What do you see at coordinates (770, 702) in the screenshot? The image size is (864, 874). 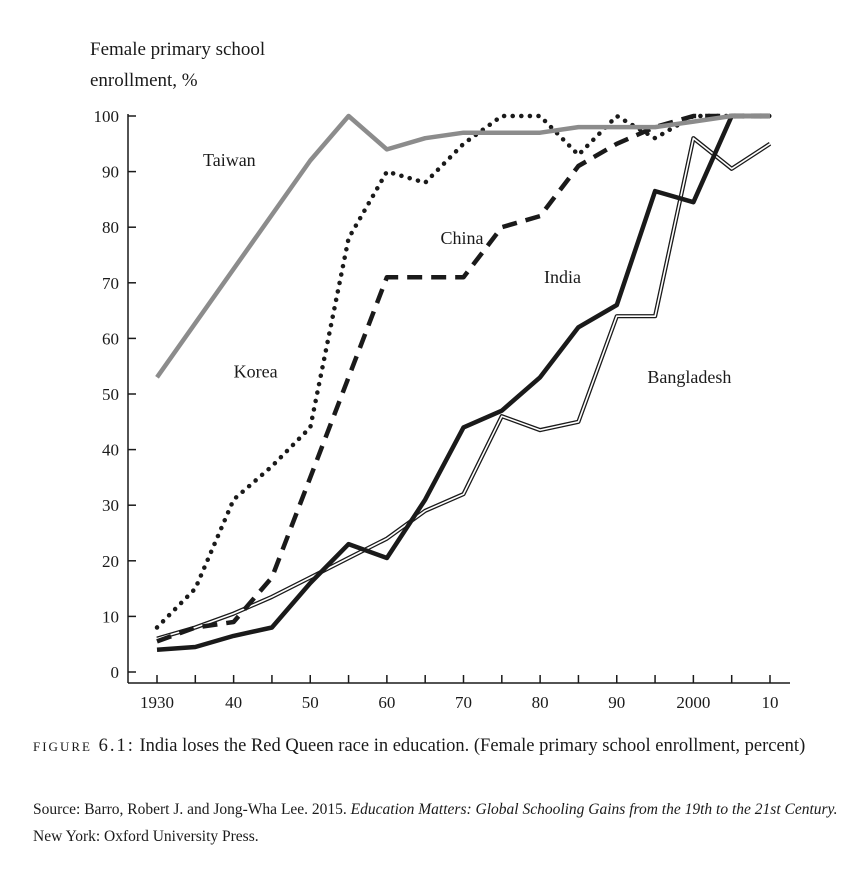 I see `x-tick-label: 10` at bounding box center [770, 702].